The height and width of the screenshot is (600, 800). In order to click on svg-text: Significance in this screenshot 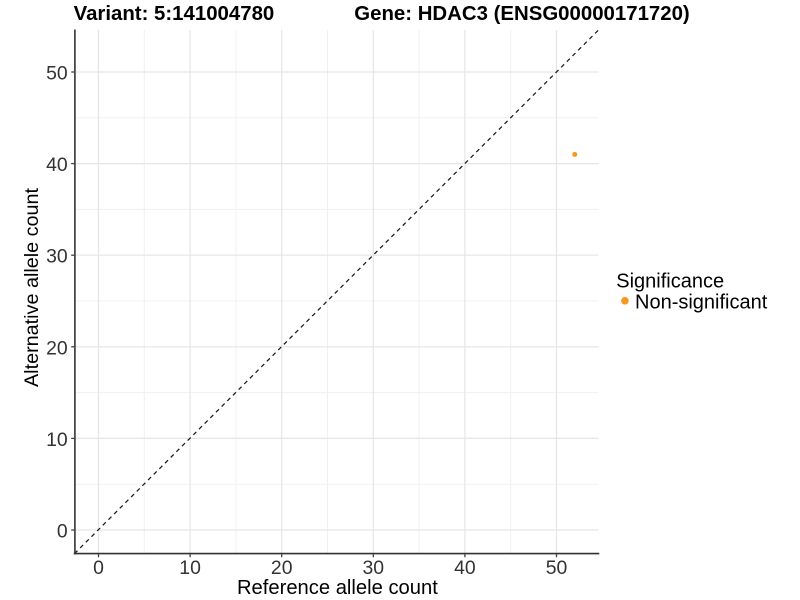, I will do `click(670, 282)`.